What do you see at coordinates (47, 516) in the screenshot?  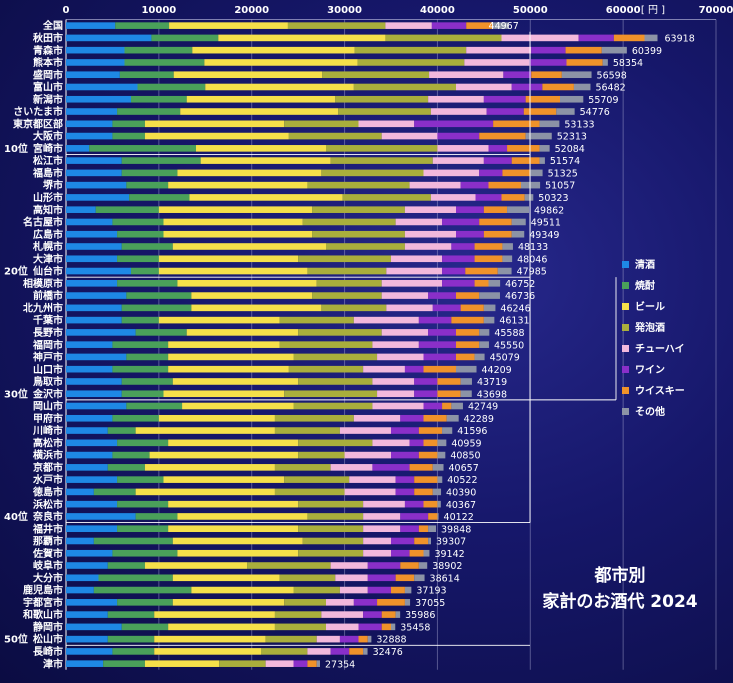 I see `row-label: 奈良市` at bounding box center [47, 516].